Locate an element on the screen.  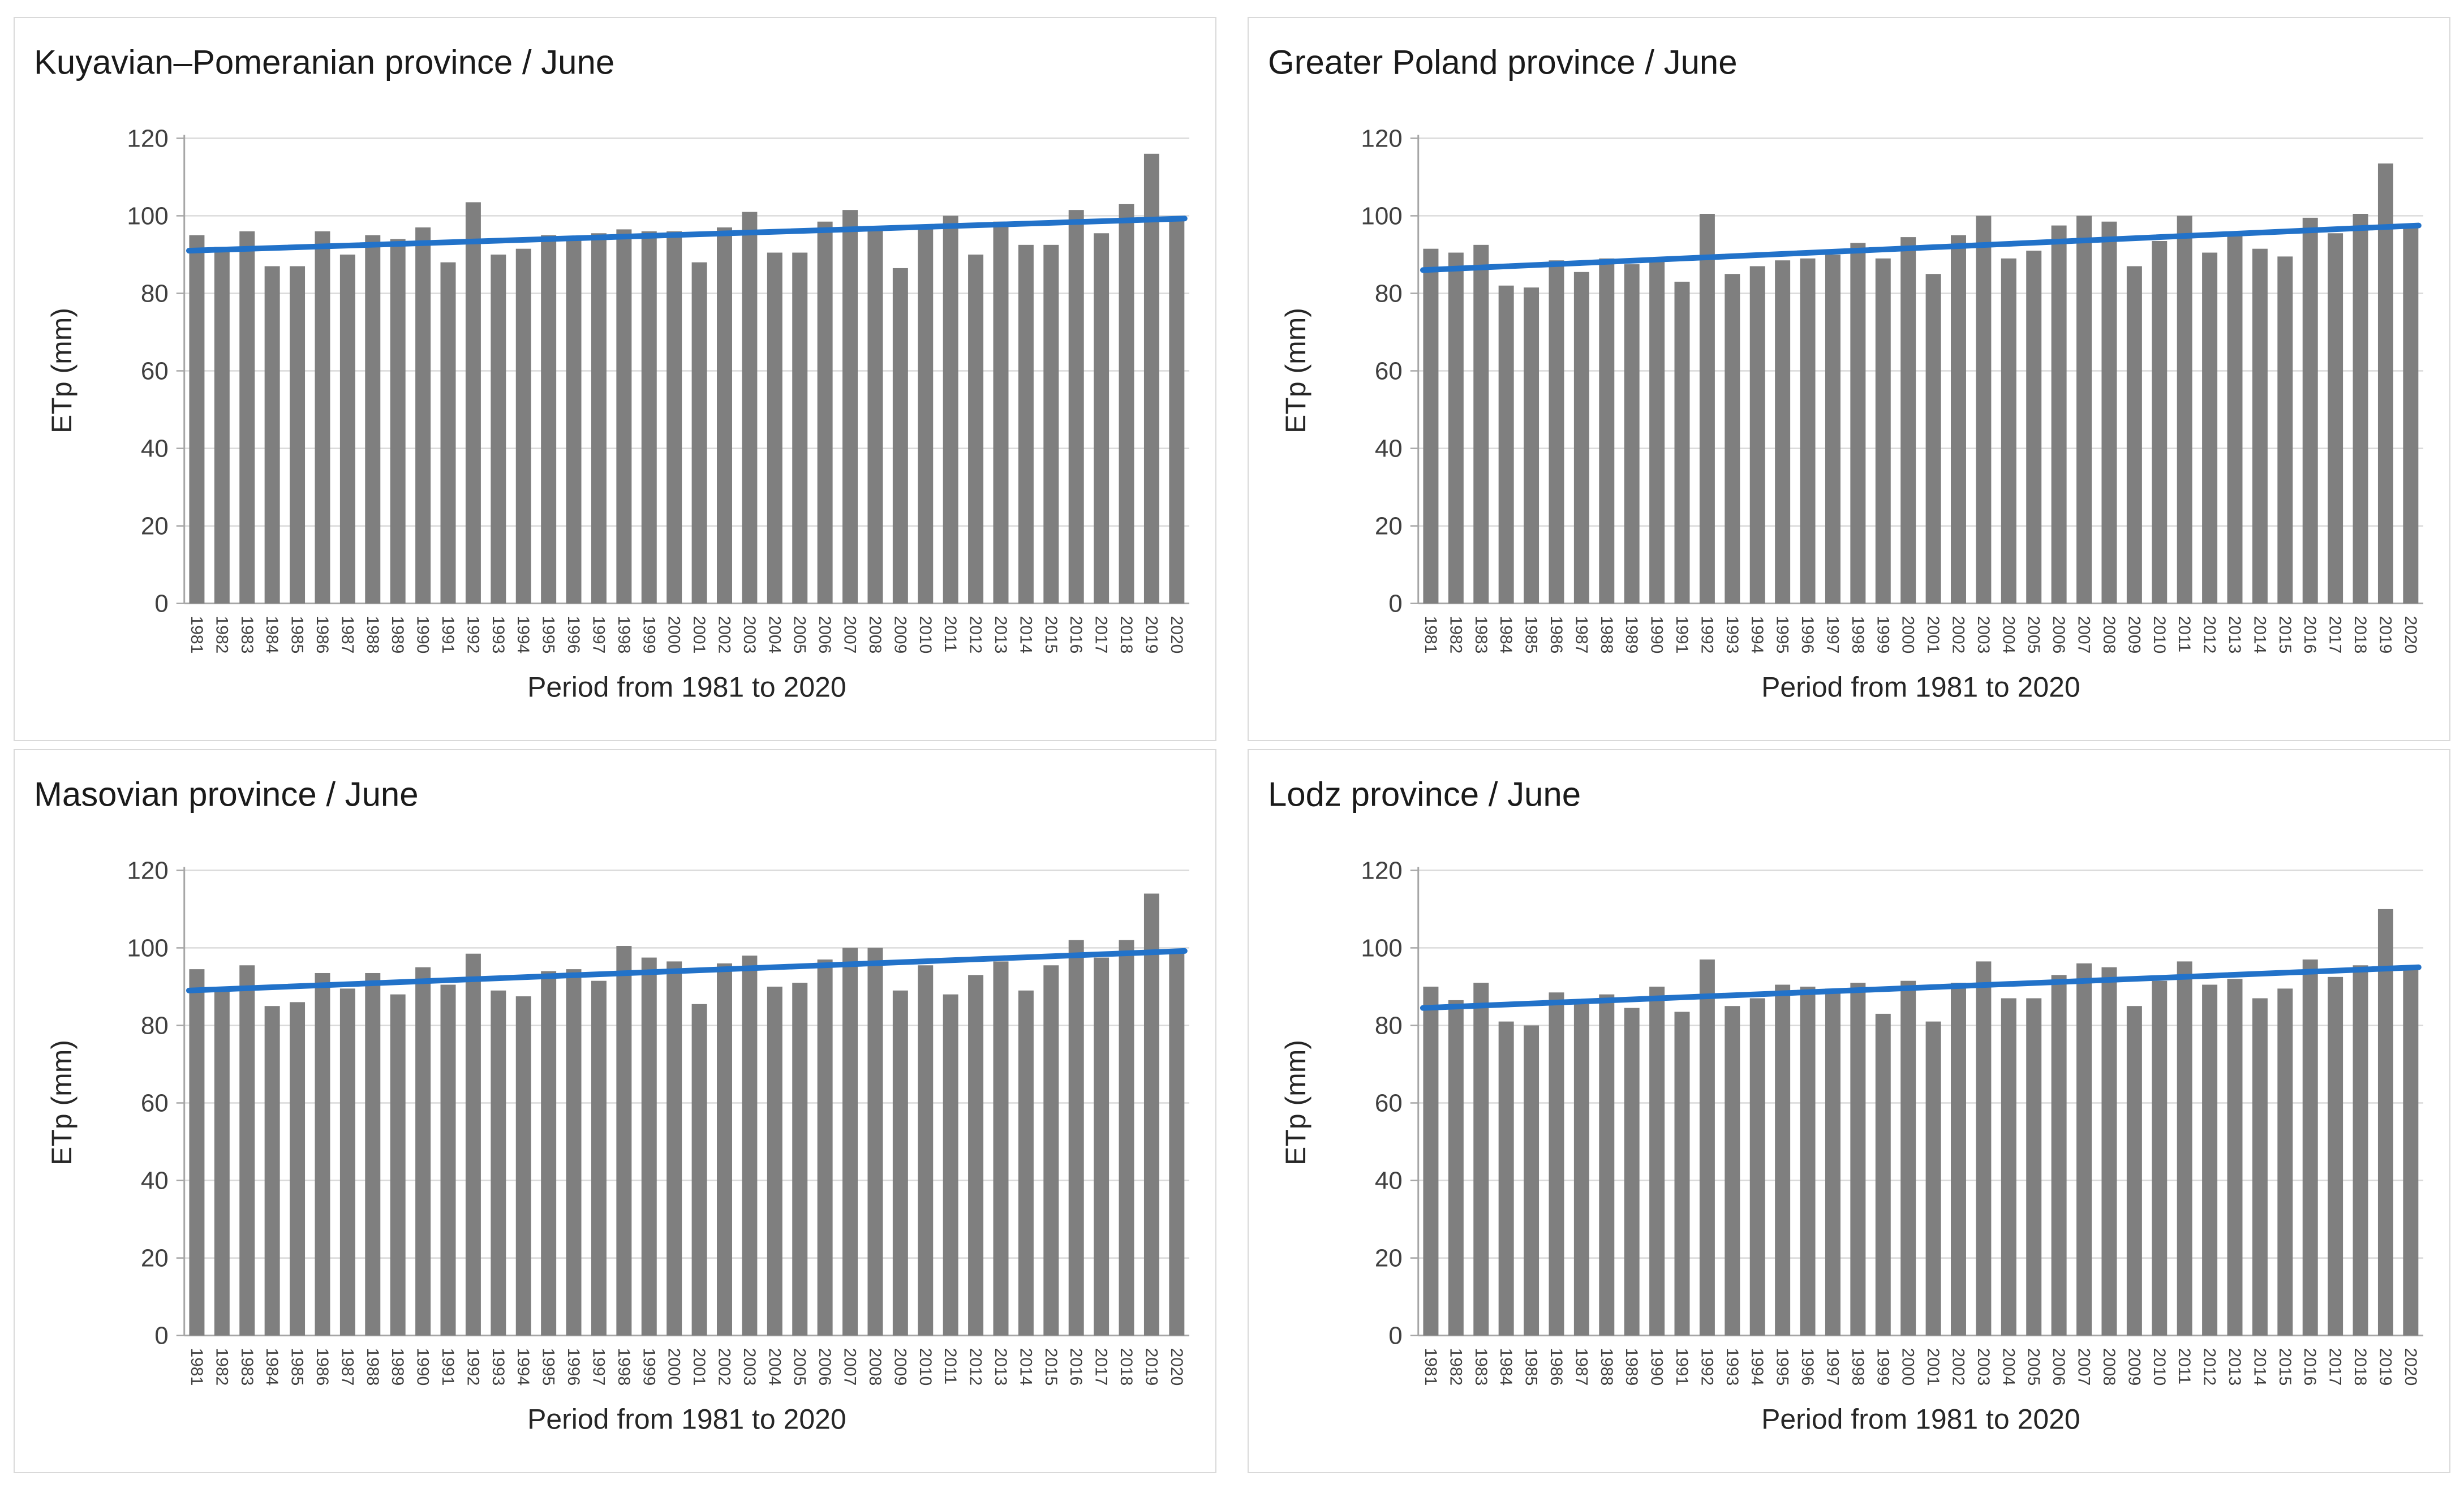
bar-1993 is located at coordinates (1733, 439).